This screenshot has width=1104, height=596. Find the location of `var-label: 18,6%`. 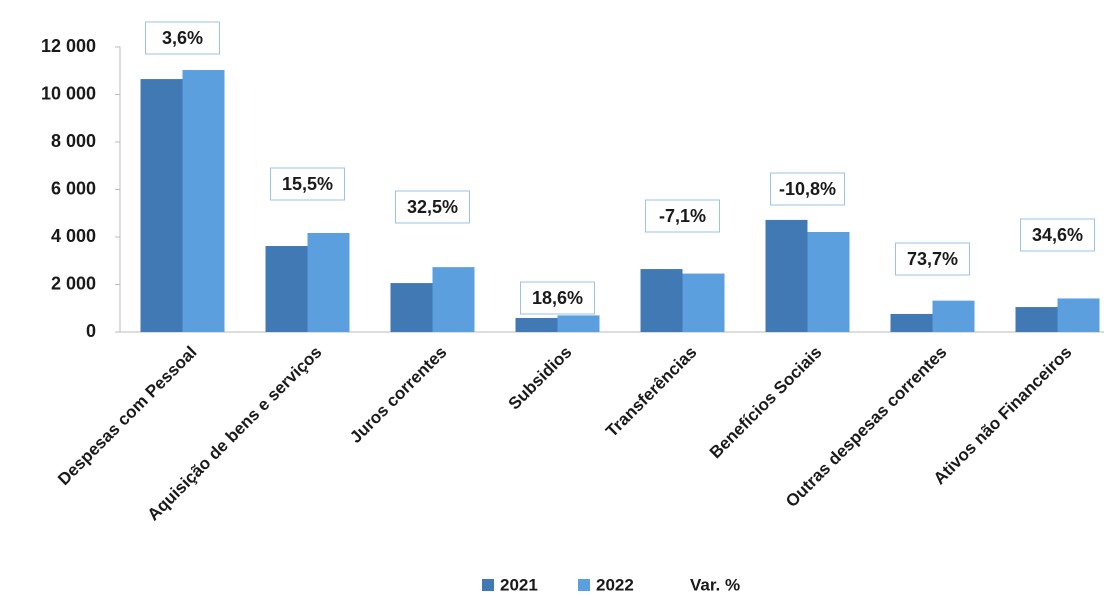

var-label: 18,6% is located at coordinates (557, 298).